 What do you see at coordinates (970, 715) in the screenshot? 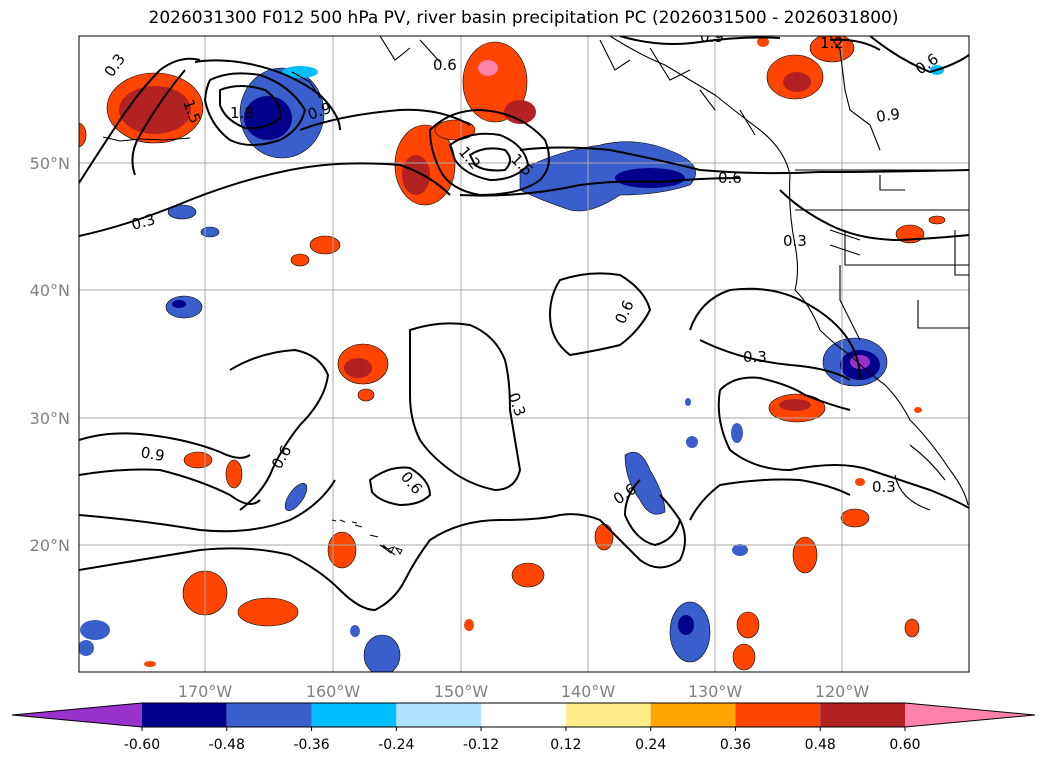
I see `colorbar-extend-high` at bounding box center [970, 715].